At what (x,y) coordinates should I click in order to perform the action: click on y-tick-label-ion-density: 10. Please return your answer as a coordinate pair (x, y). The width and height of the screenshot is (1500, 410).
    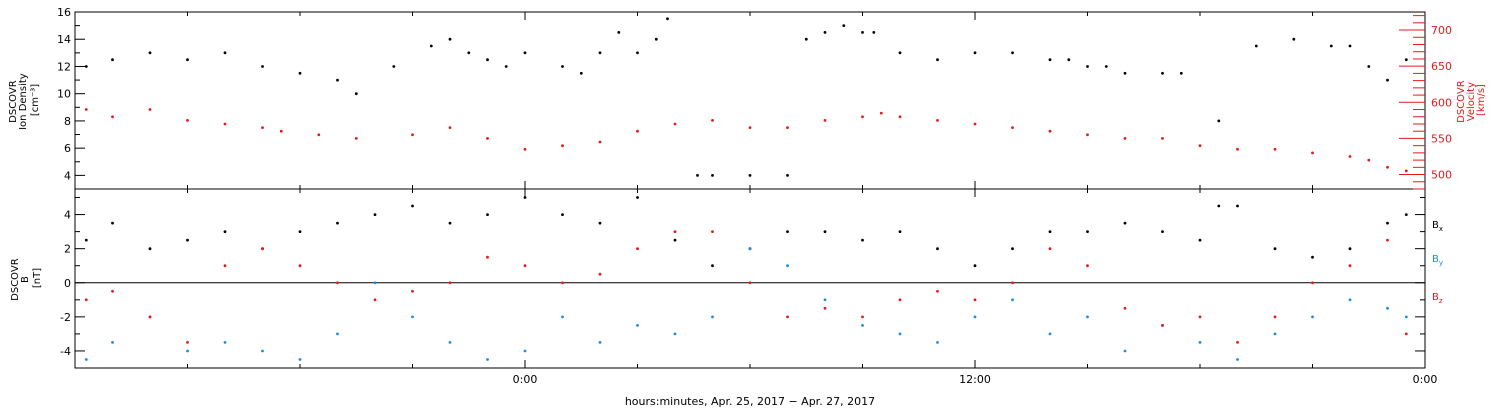
    Looking at the image, I should click on (64, 94).